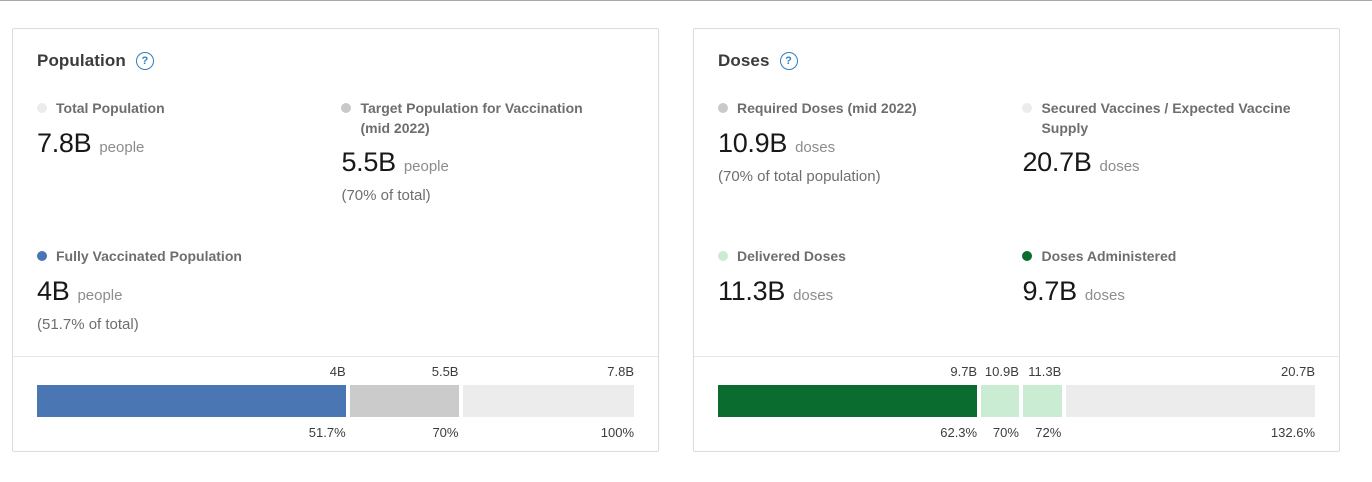  Describe the element at coordinates (870, 295) in the screenshot. I see `metric-delivered-doses: Delivered Doses 11.3B doses` at that location.